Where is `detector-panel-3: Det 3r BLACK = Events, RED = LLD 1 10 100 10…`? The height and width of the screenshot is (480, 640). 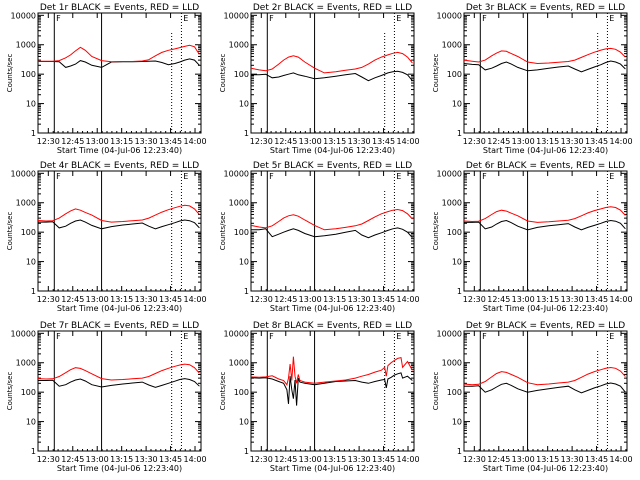 detector-panel-3: Det 3r BLACK = Events, RED = LLD 1 10 100 10… is located at coordinates (532, 79).